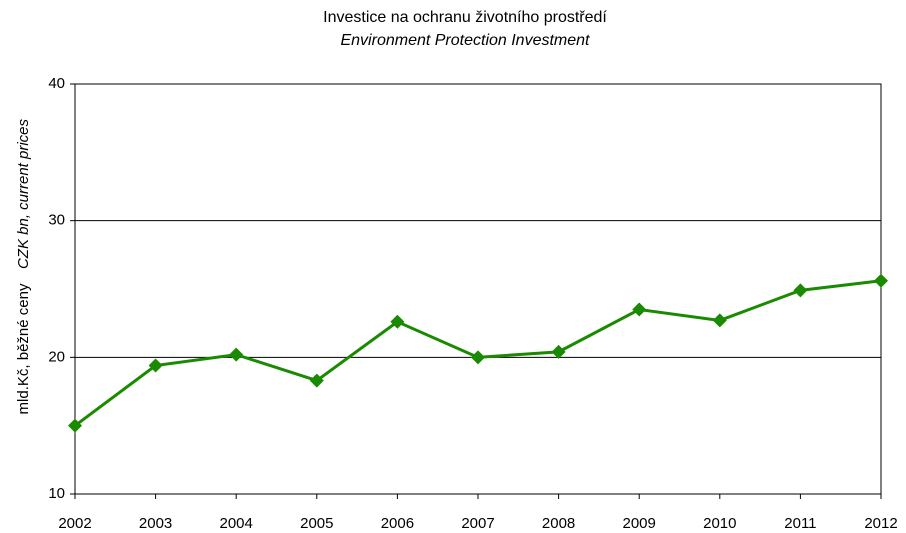 This screenshot has width=906, height=533. Describe the element at coordinates (558, 523) in the screenshot. I see `x-tick-label: 2008` at that location.